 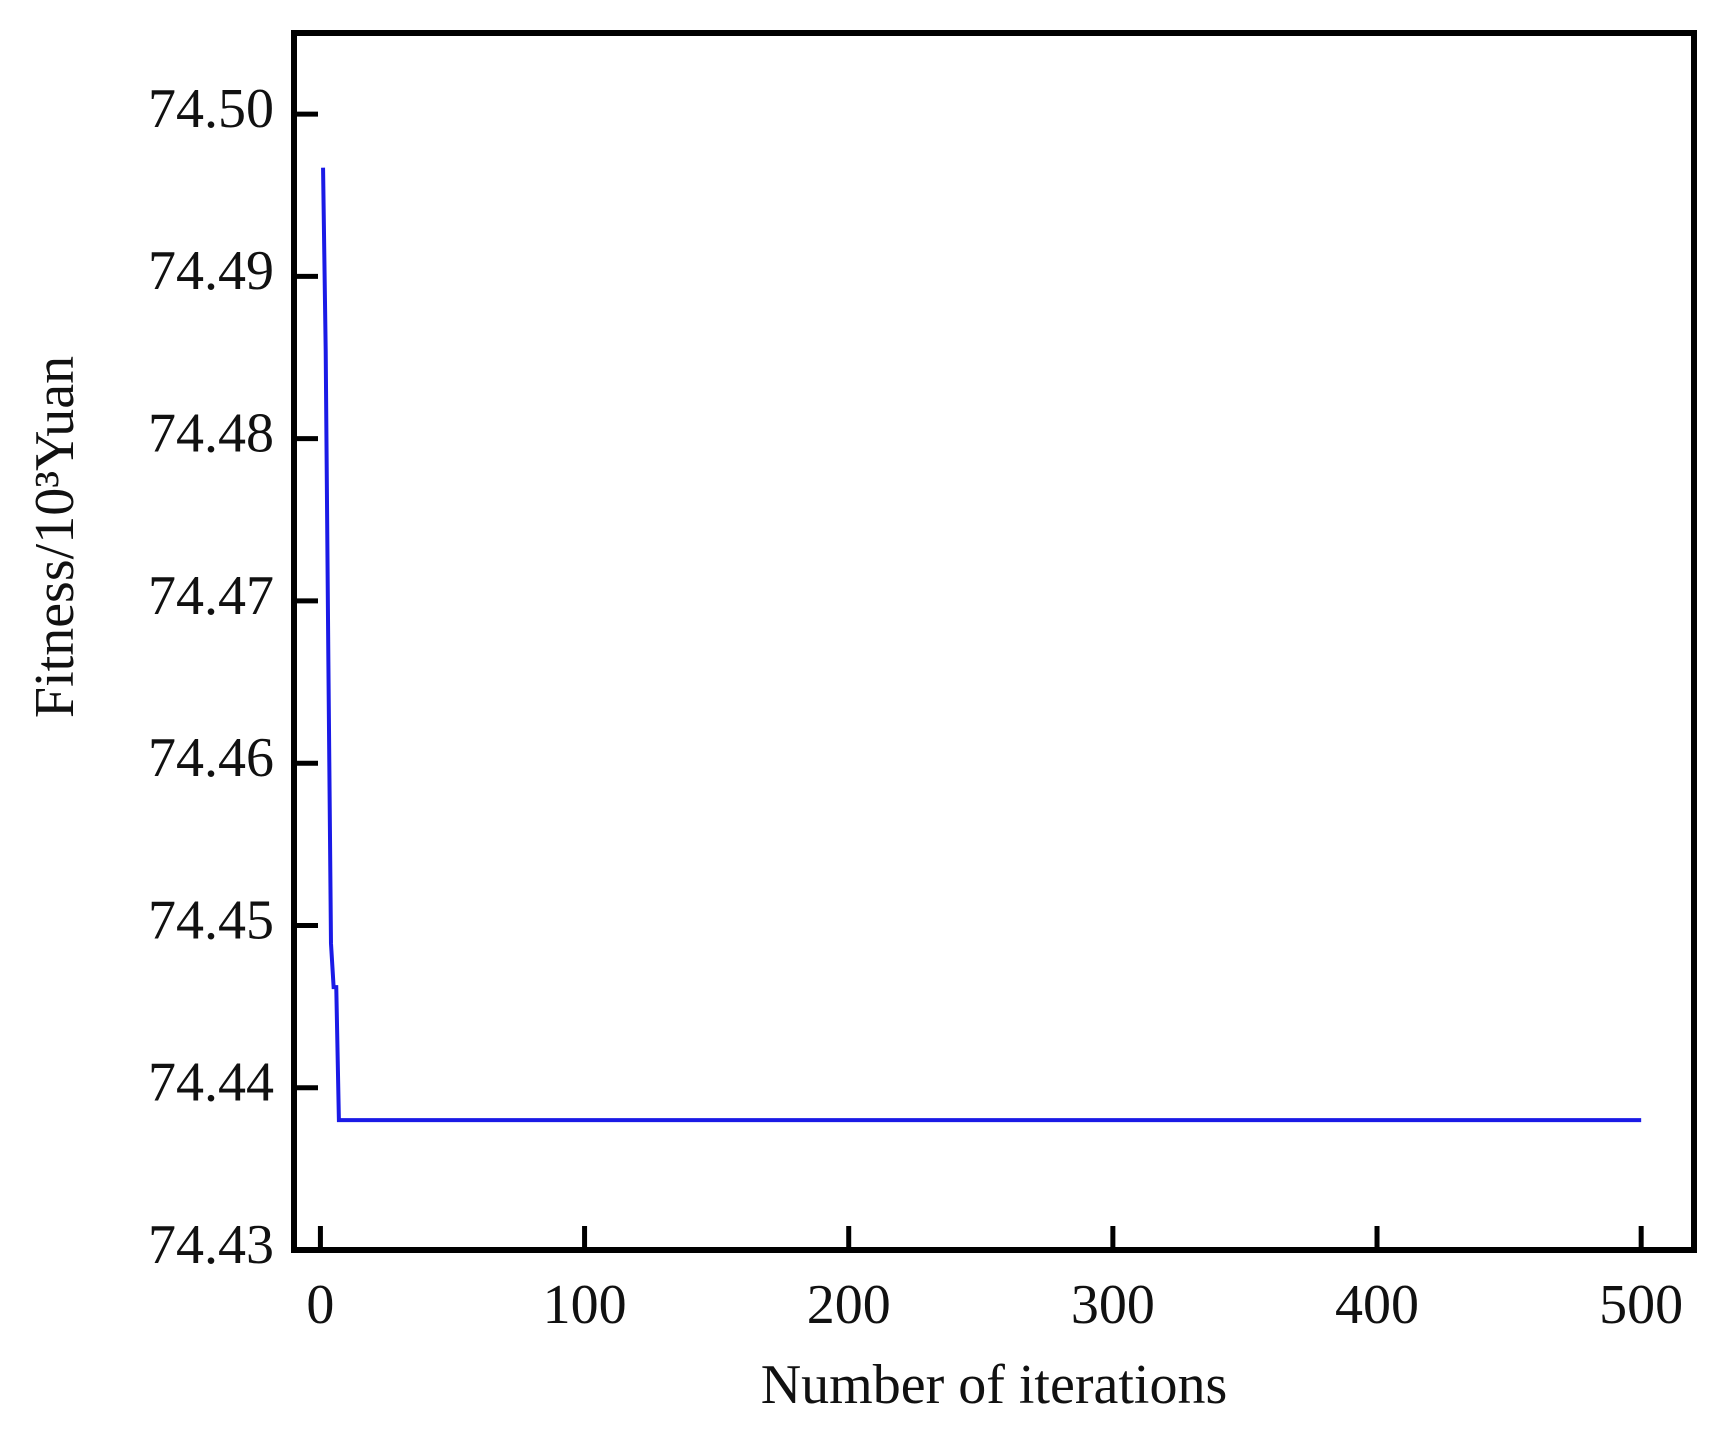 I want to click on x-tick-label: 0, so click(x=320, y=1305).